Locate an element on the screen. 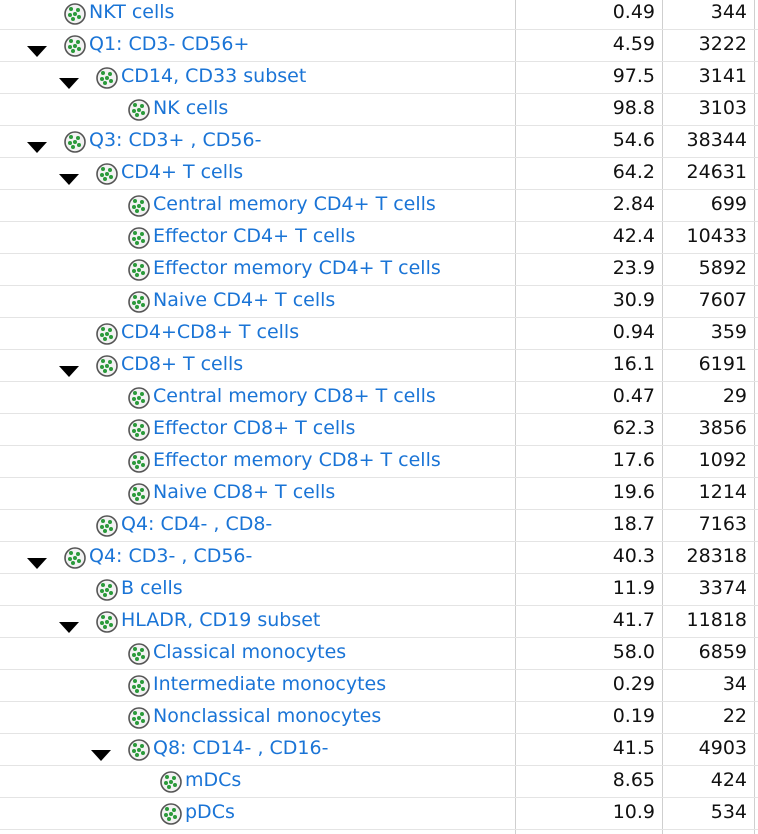  count: 29 is located at coordinates (734, 396).